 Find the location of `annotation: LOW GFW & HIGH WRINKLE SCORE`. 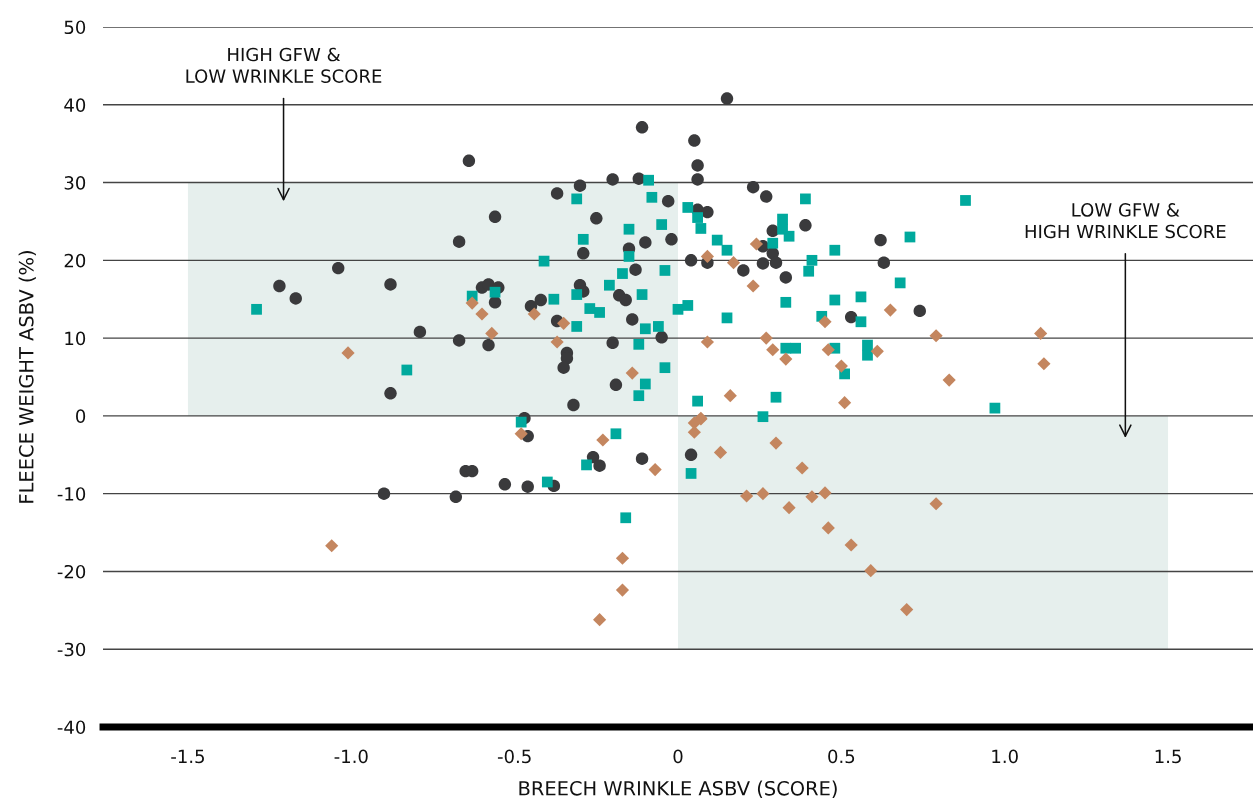

annotation: LOW GFW & HIGH WRINKLE SCORE is located at coordinates (1125, 221).